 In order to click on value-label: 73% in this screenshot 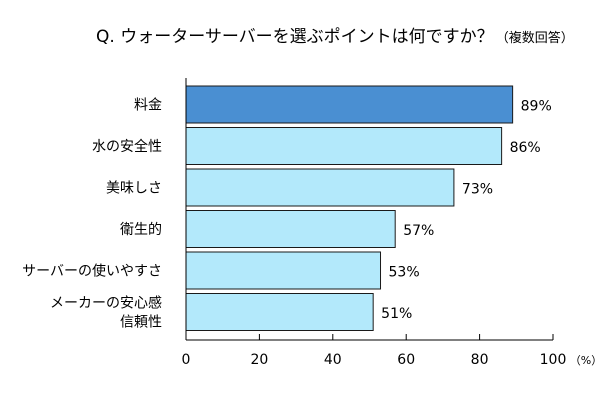, I will do `click(477, 190)`.